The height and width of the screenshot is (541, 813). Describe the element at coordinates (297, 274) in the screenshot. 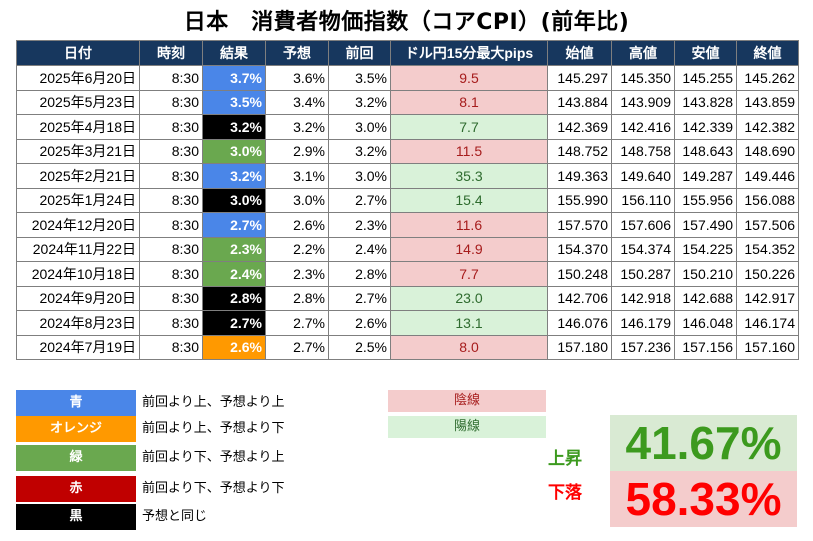

I see `forecast-cell: 2.3%` at that location.